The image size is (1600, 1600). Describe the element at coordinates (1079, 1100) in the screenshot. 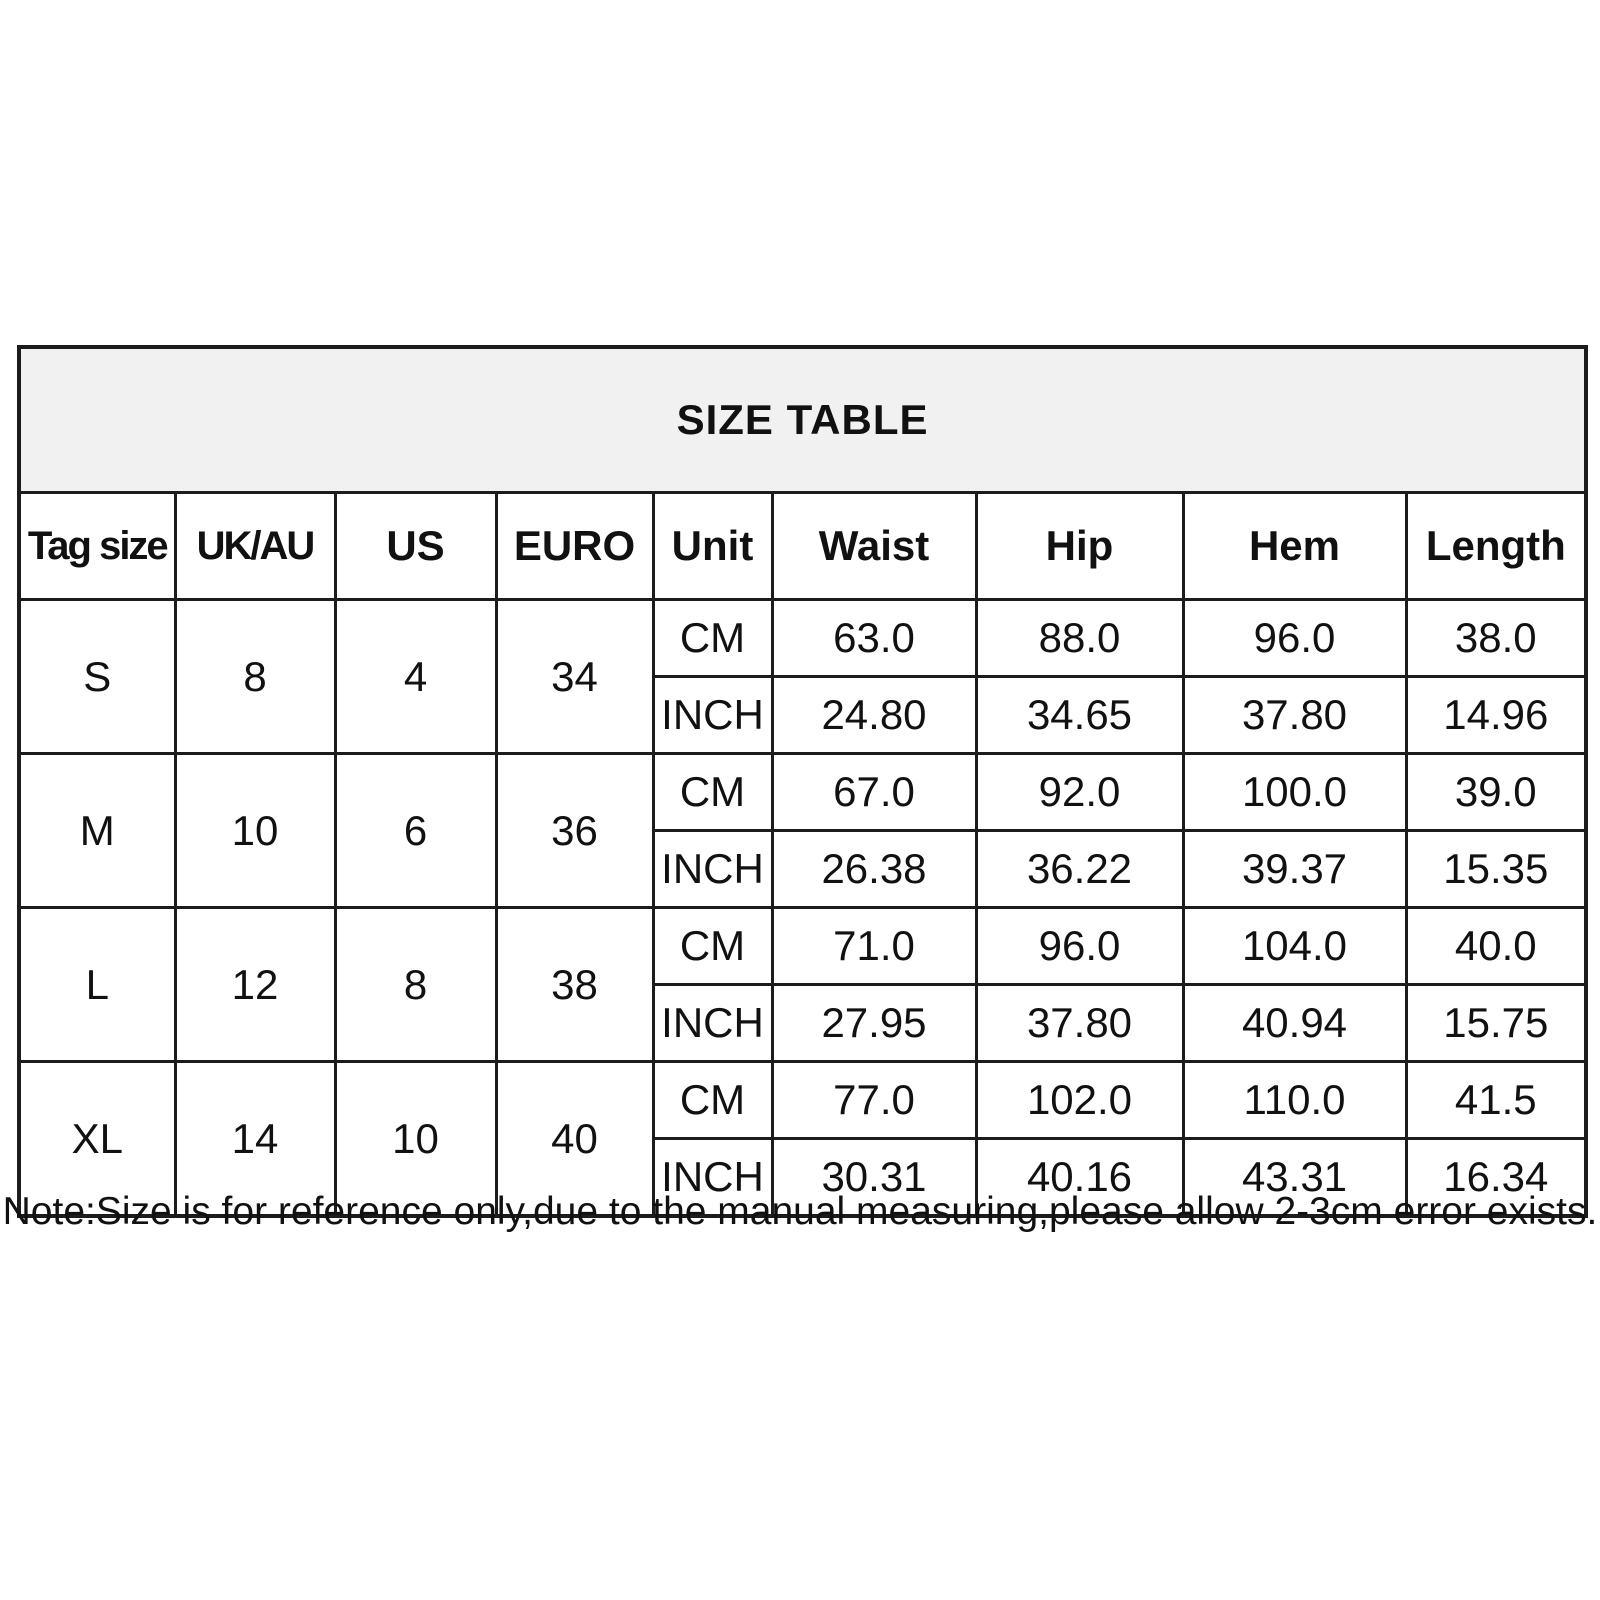

I see `cell-xl-cm-hip: 102.0` at that location.